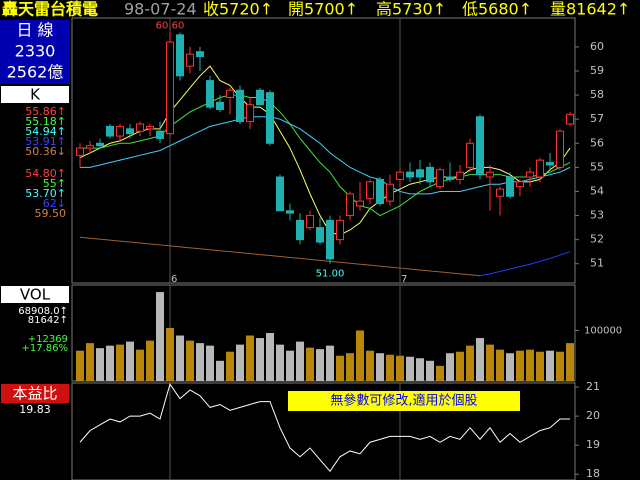  I want to click on high-price: 高5730↑, so click(411, 9).